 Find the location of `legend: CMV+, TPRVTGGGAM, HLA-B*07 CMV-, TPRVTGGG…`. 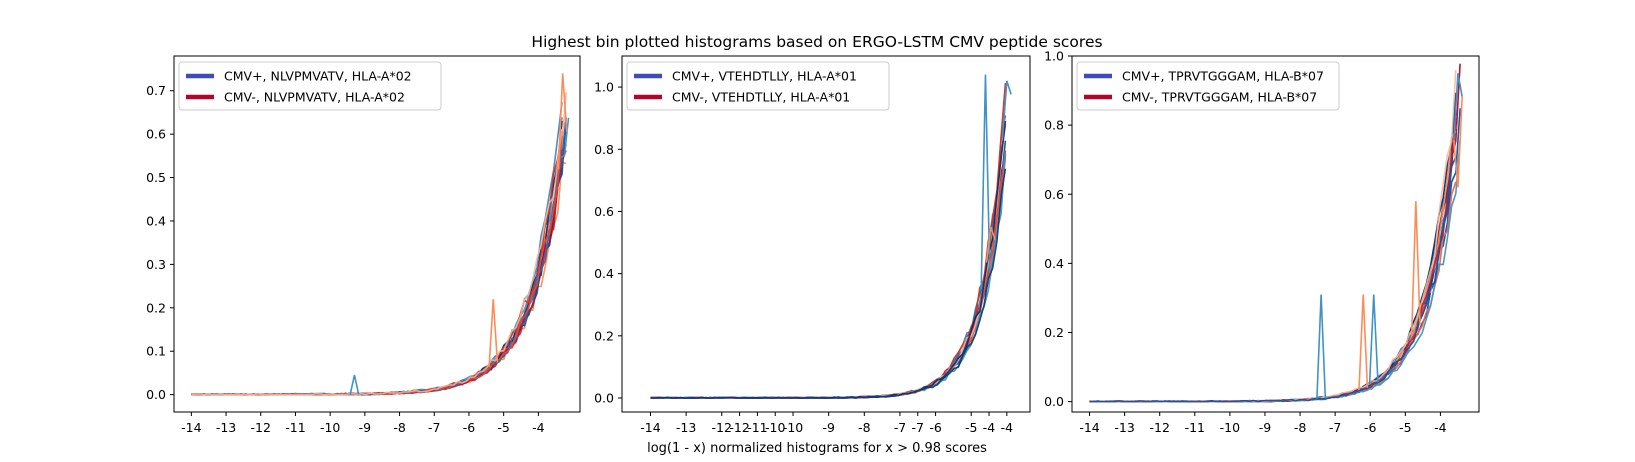

legend: CMV+, TPRVTGGGAM, HLA-B*07 CMV-, TPRVTGGG… is located at coordinates (1208, 86).